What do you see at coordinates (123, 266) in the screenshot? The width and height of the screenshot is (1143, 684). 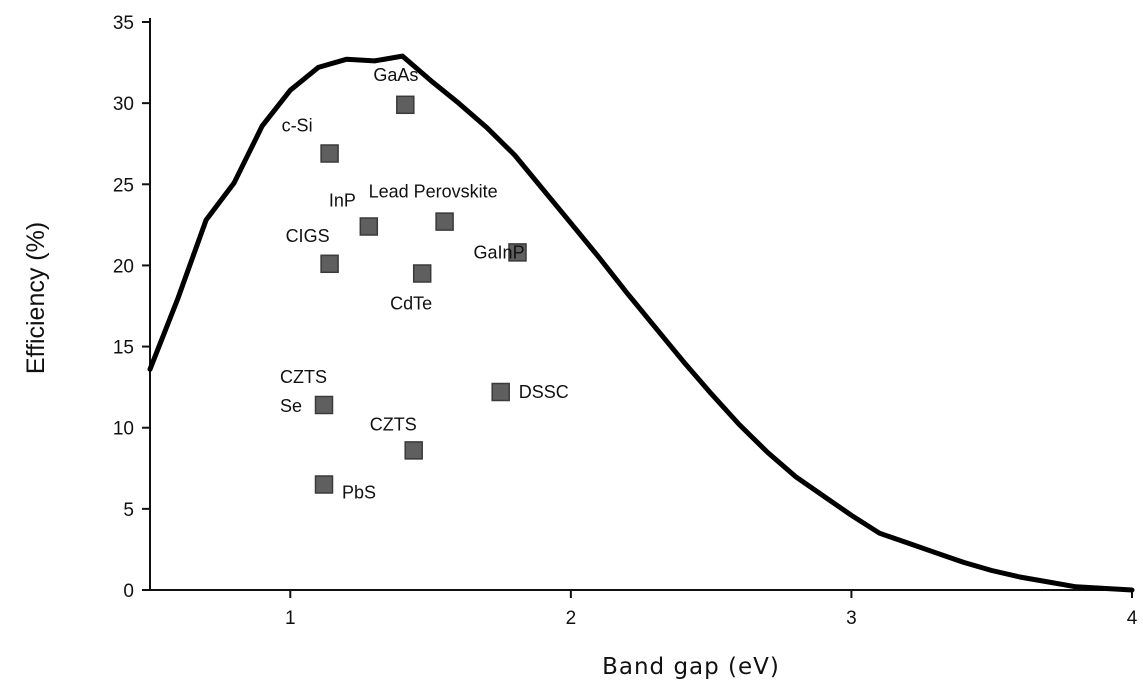 I see `y-tick-label: 20` at bounding box center [123, 266].